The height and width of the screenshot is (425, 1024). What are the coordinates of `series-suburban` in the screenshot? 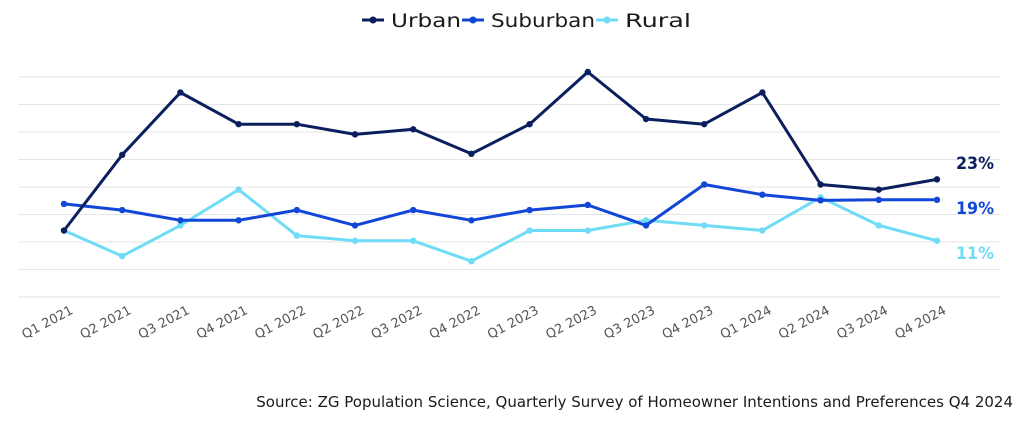 It's located at (500, 205).